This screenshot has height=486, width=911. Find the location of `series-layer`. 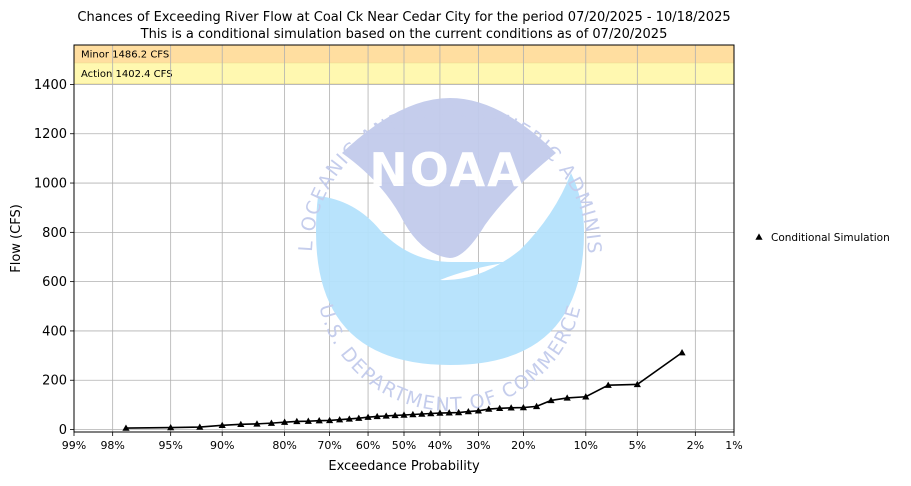

series-layer is located at coordinates (404, 390).